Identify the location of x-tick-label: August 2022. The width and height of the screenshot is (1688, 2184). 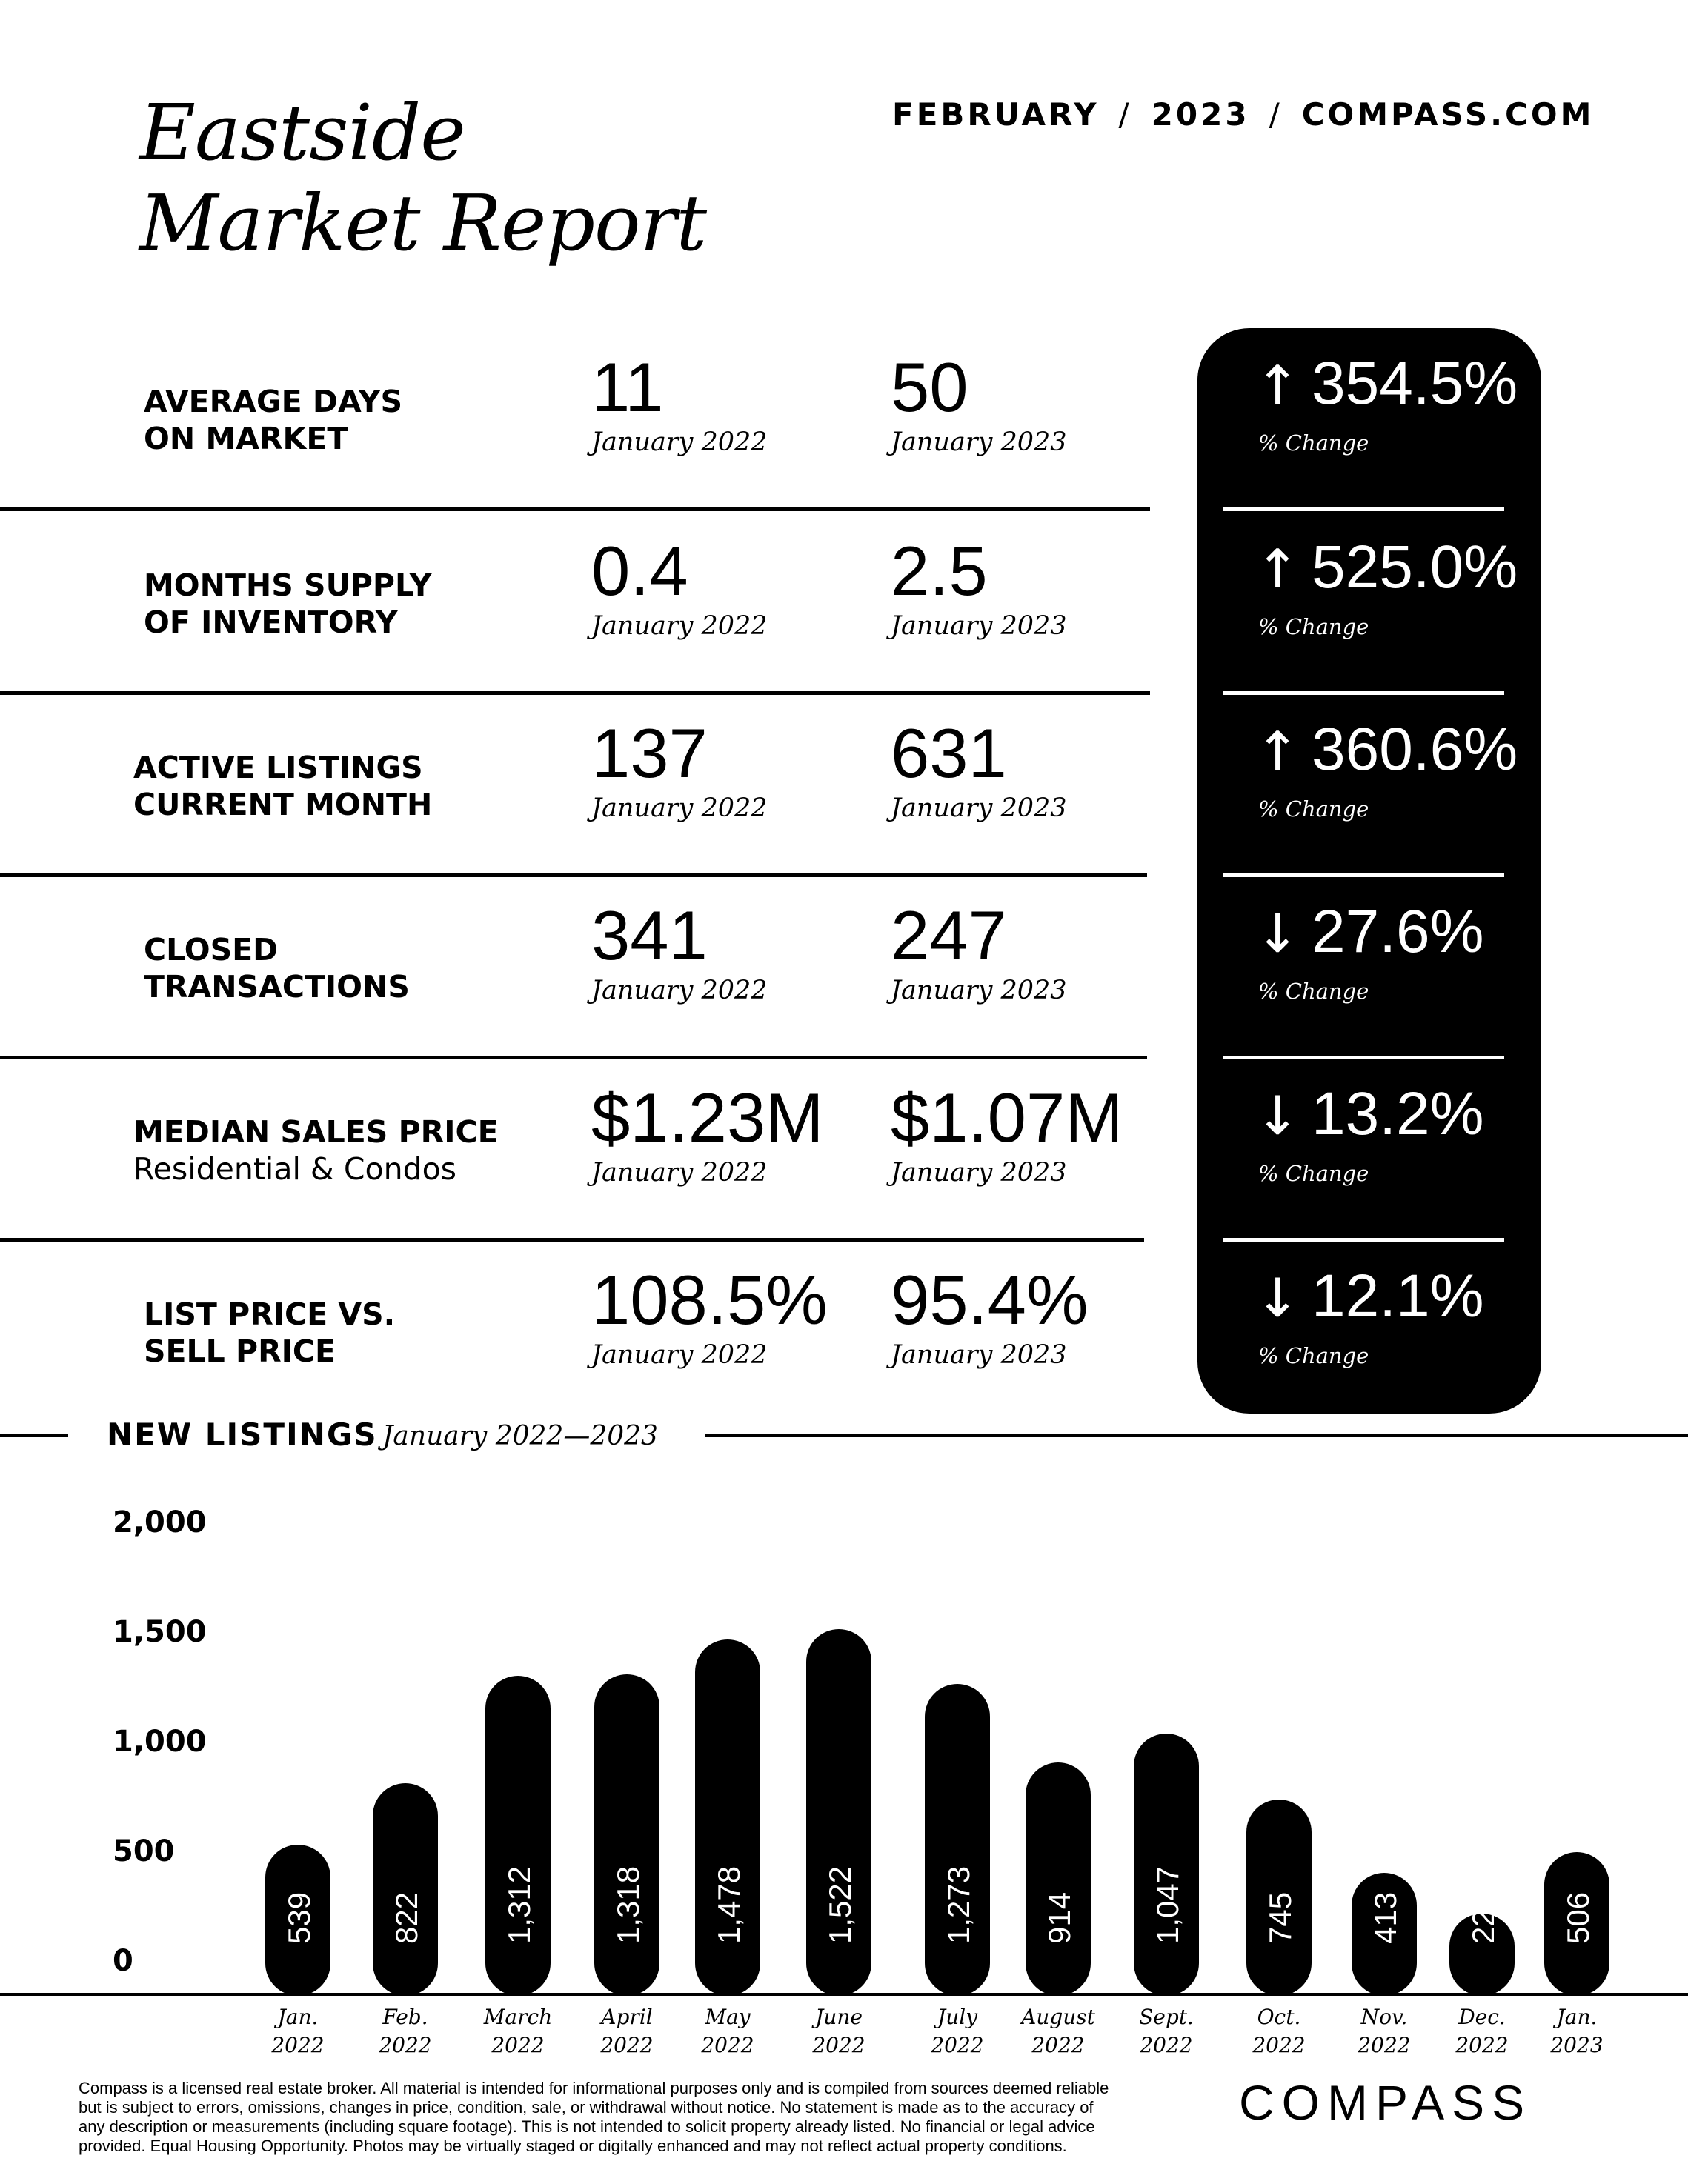
(1058, 2031).